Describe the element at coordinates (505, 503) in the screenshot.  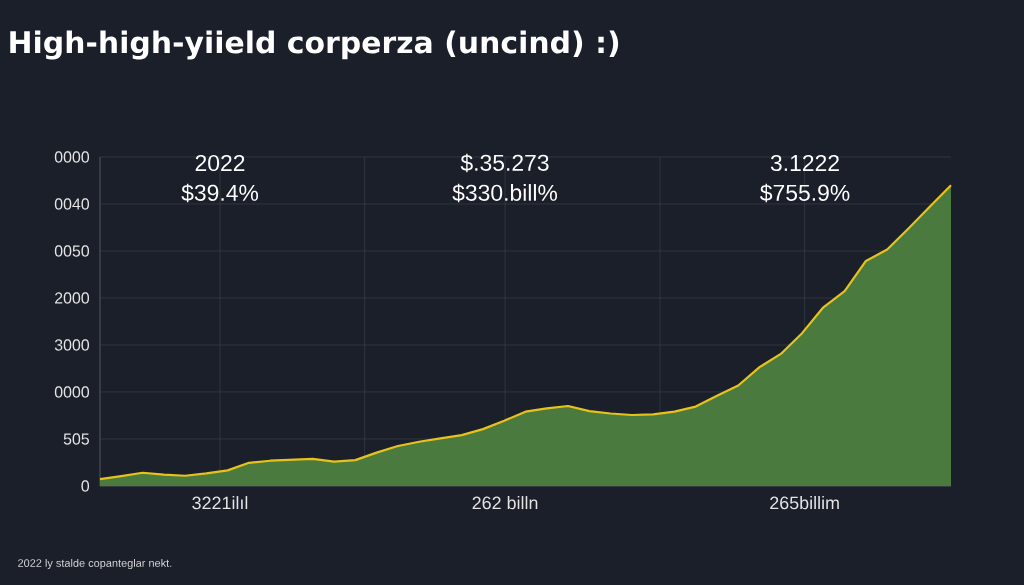
I see `text: 262 billn` at that location.